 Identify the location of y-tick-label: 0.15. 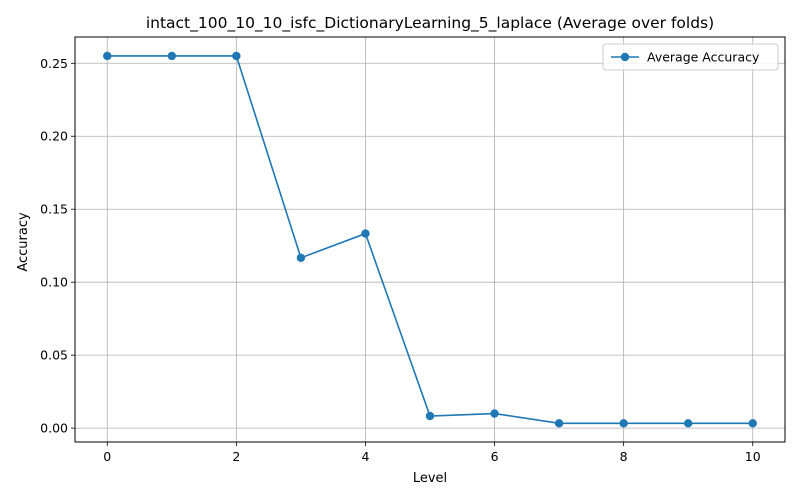
(54, 209).